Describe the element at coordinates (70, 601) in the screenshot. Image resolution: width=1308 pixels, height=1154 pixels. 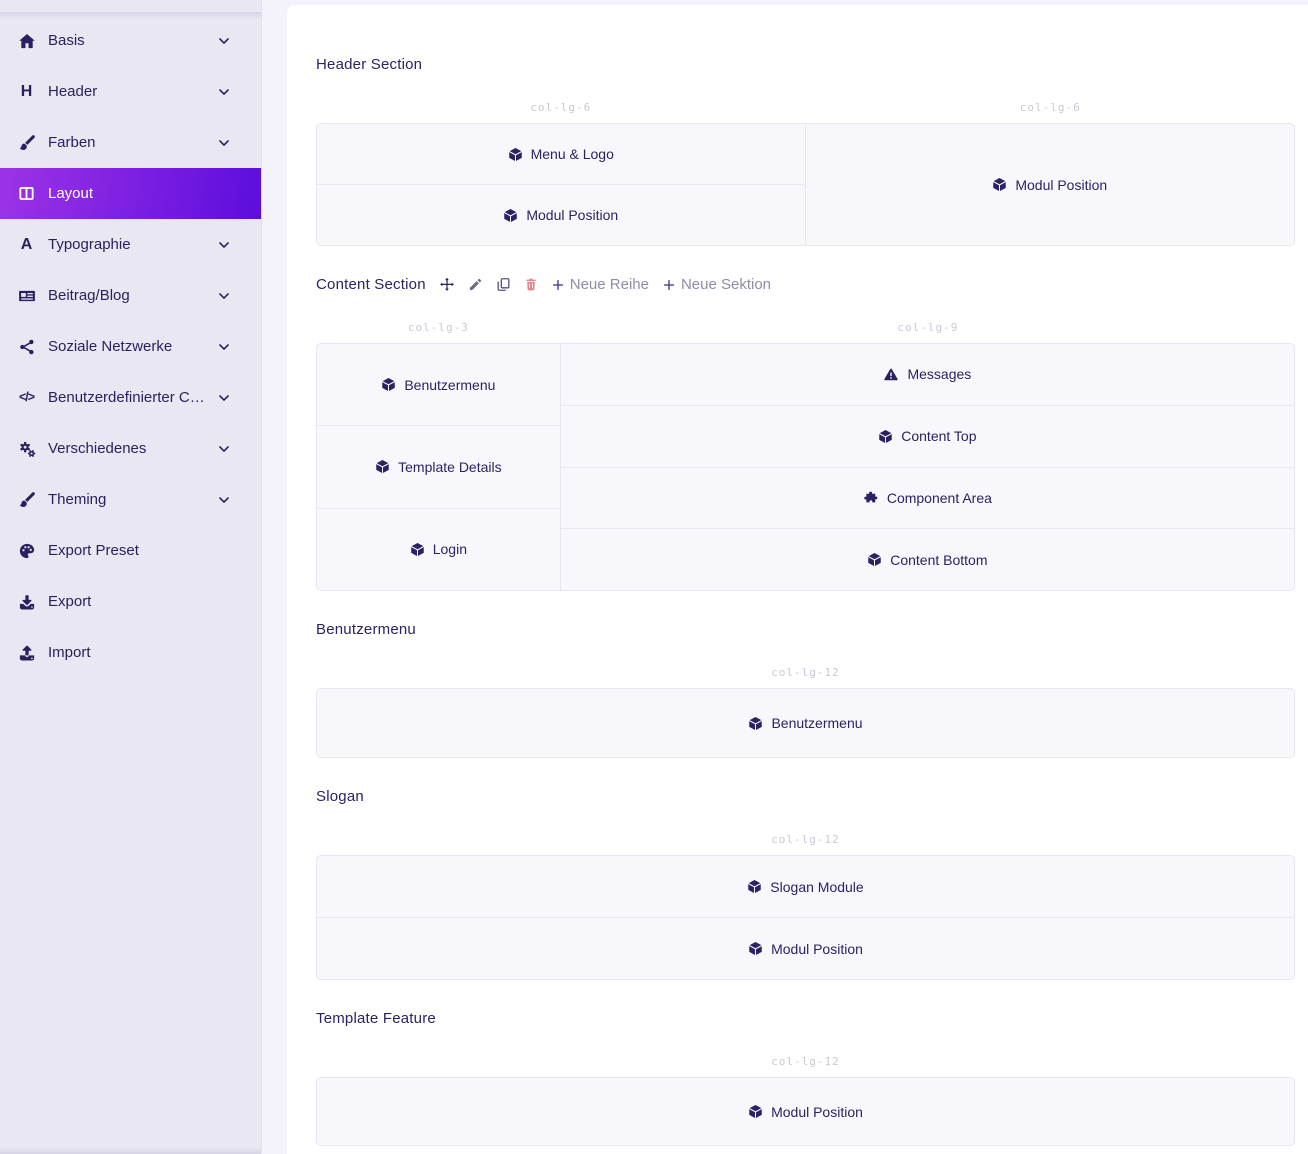
I see `sidebar-item-label: Export` at that location.